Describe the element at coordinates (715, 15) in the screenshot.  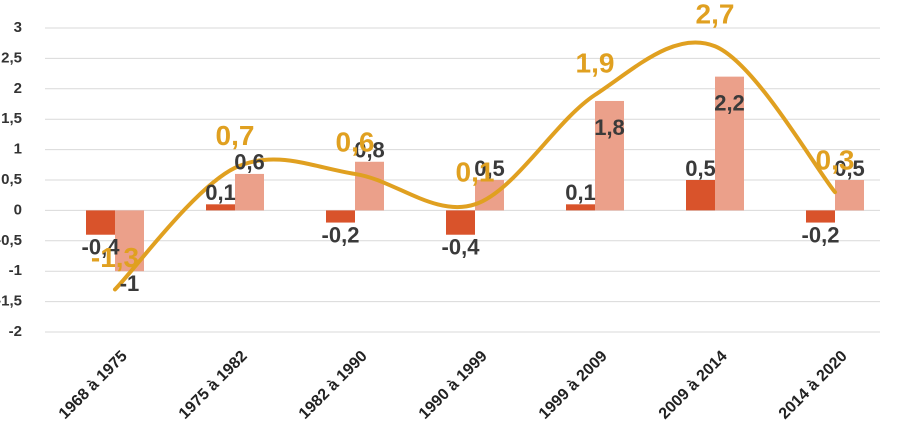
I see `line-label: 2,7` at that location.